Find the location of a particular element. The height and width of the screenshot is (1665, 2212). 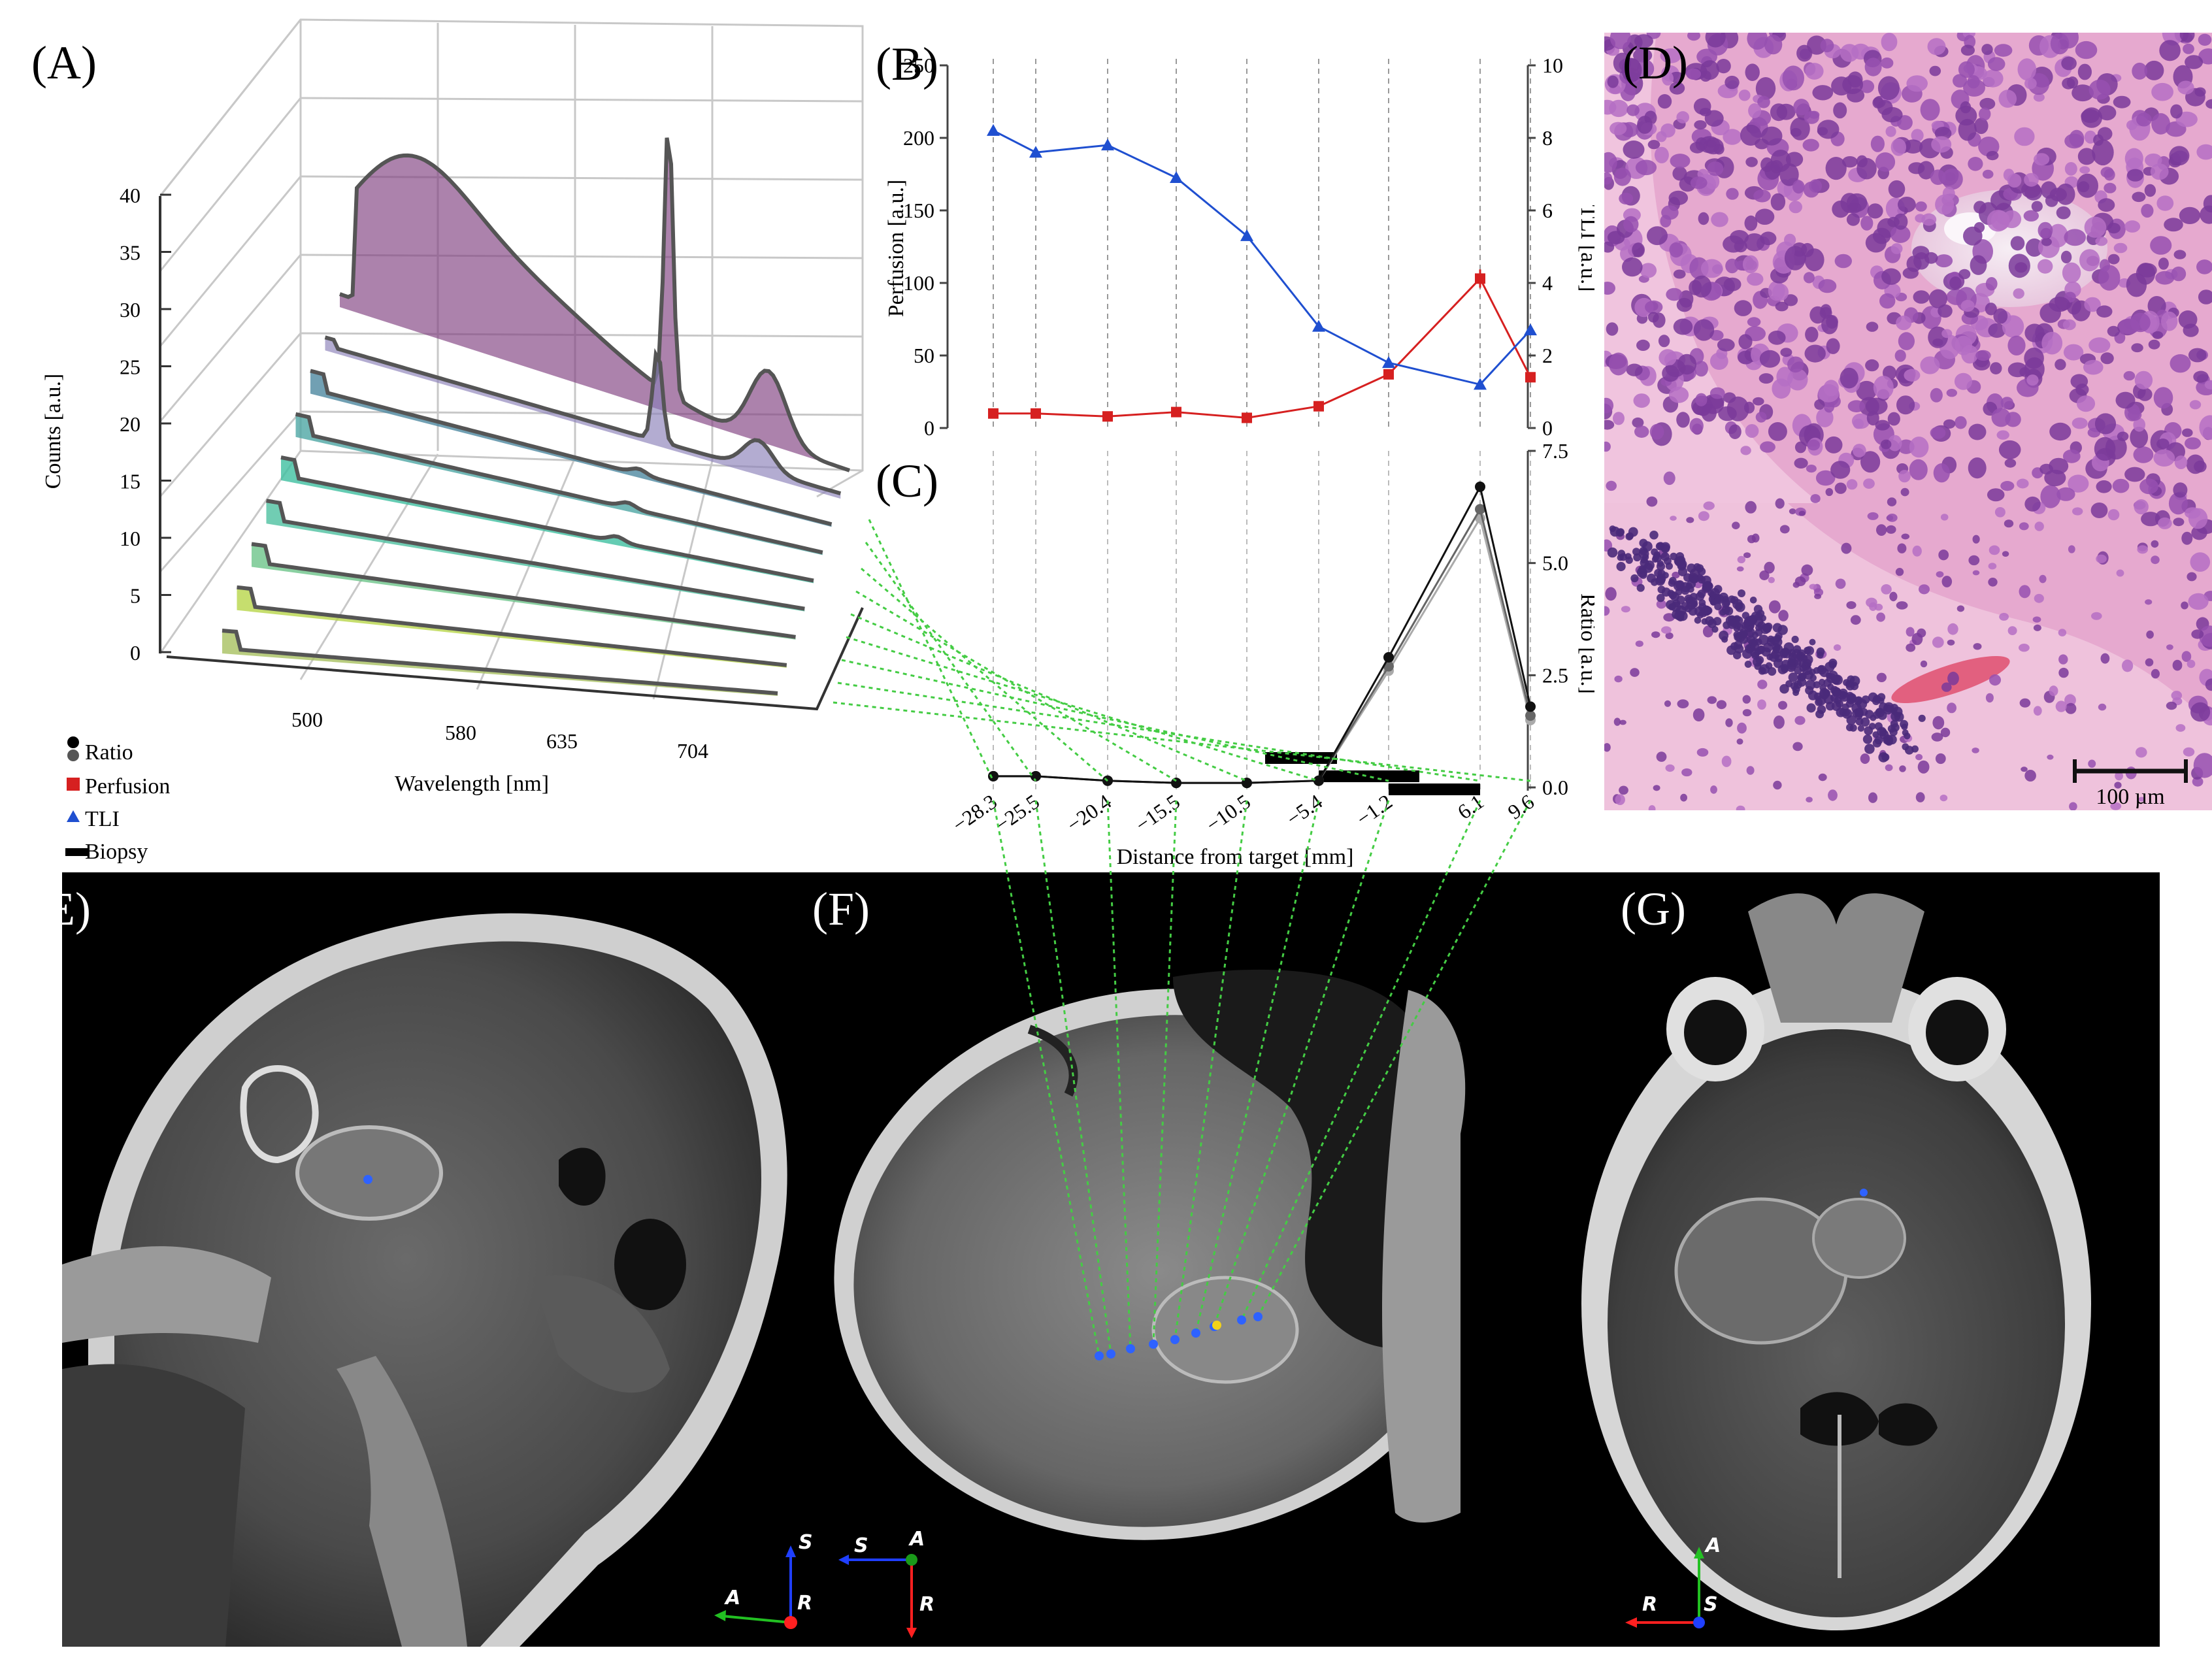

panel-c-ytick: 5.0 is located at coordinates (1555, 563).